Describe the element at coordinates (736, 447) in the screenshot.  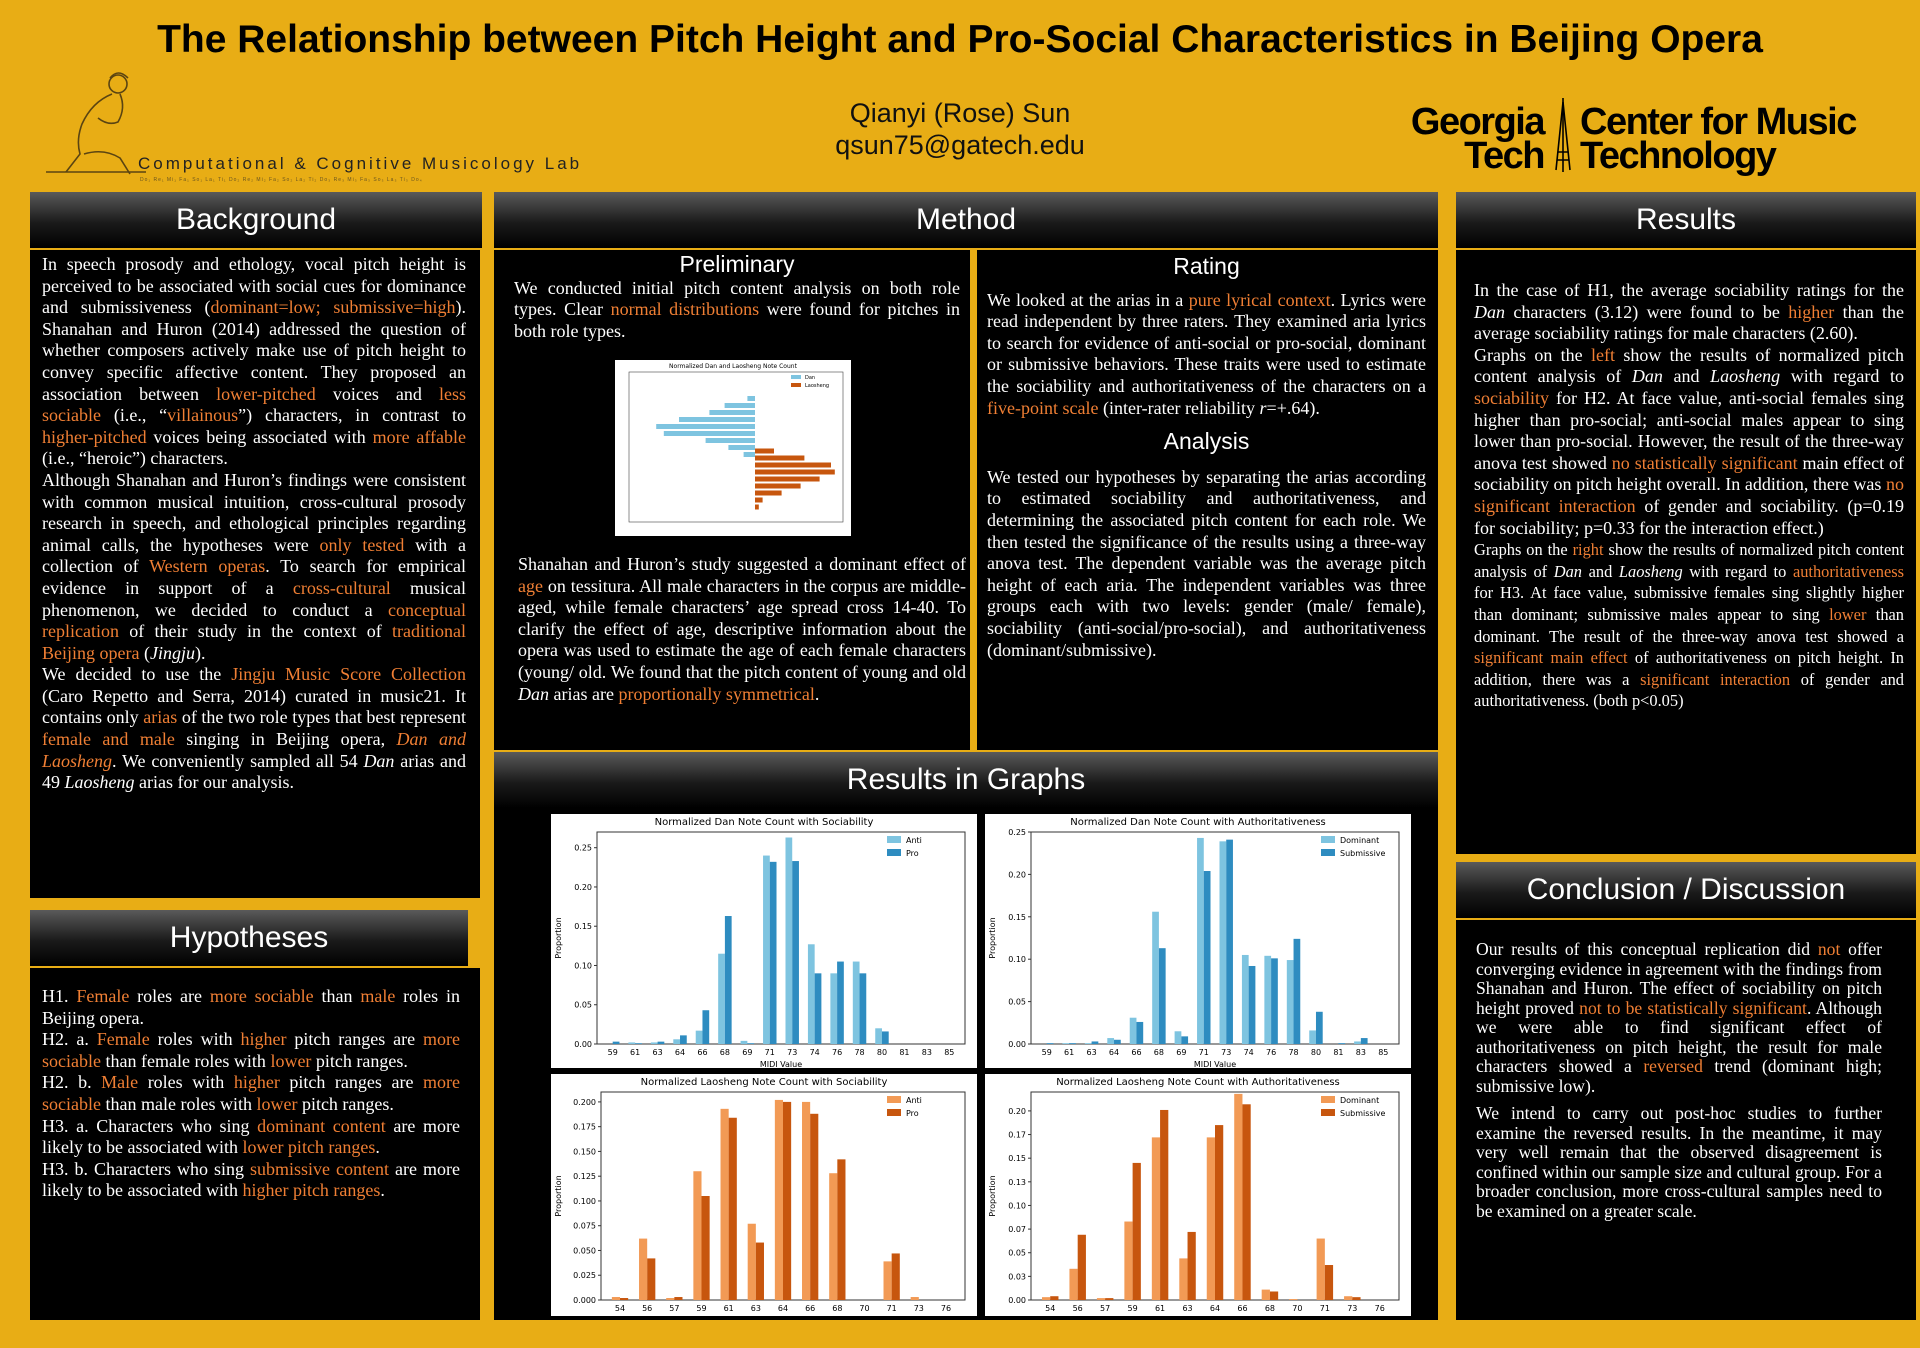
I see `plot-frame` at that location.